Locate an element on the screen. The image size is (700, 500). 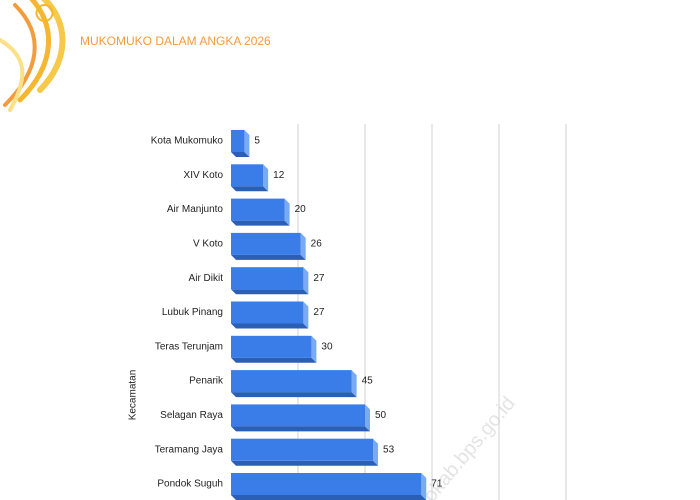
y-tick-label: Kota Mukomuko is located at coordinates (187, 141).